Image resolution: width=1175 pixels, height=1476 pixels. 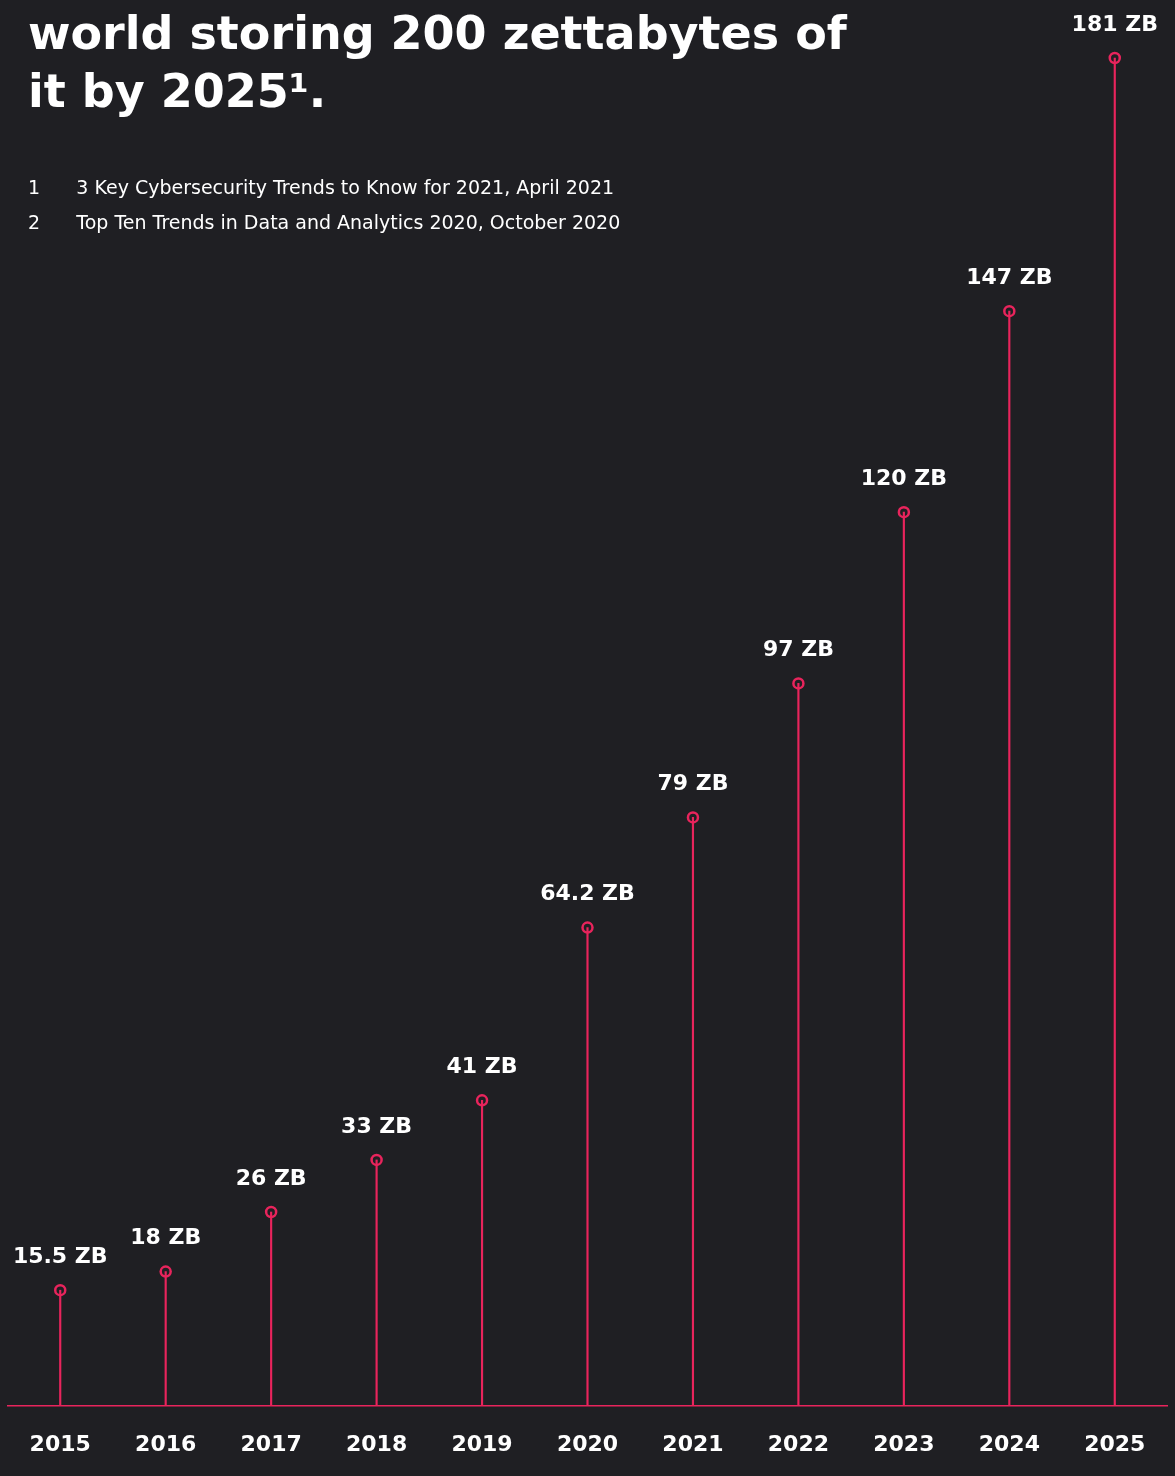 What do you see at coordinates (1115, 1443) in the screenshot?
I see `x-tick-label: 2025` at bounding box center [1115, 1443].